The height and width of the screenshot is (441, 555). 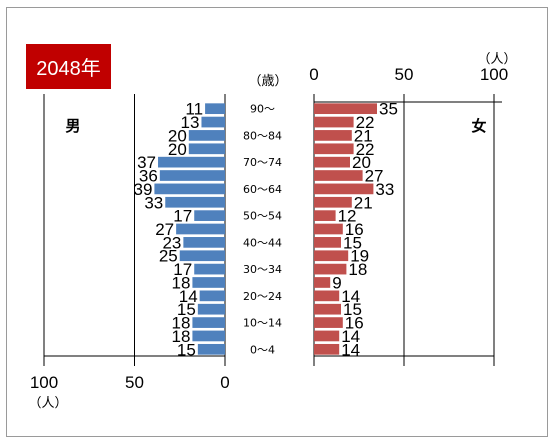 I want to click on female-bar-50〜54, so click(x=325, y=215).